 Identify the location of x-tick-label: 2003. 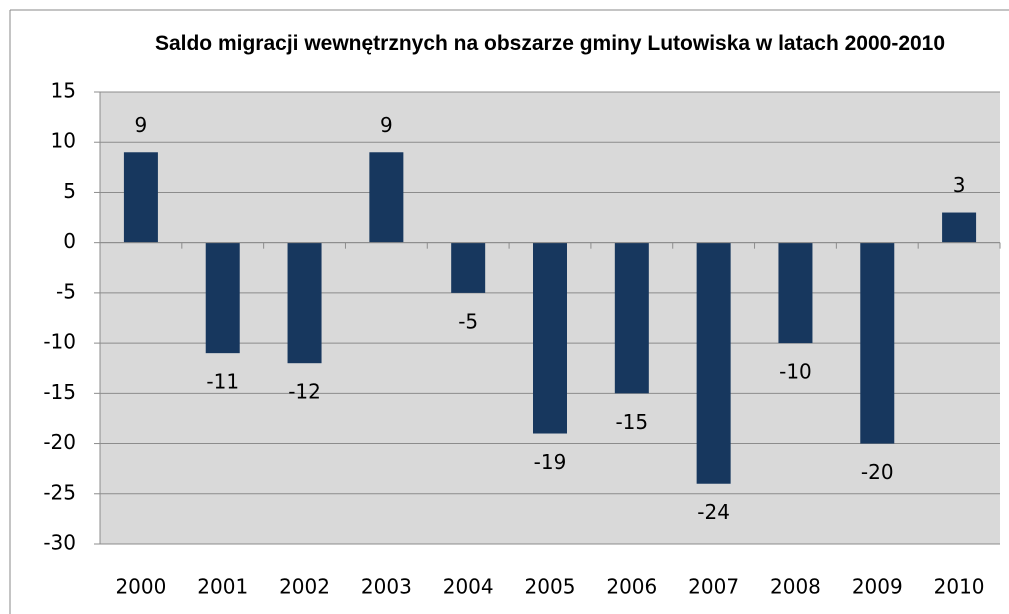
(386, 587).